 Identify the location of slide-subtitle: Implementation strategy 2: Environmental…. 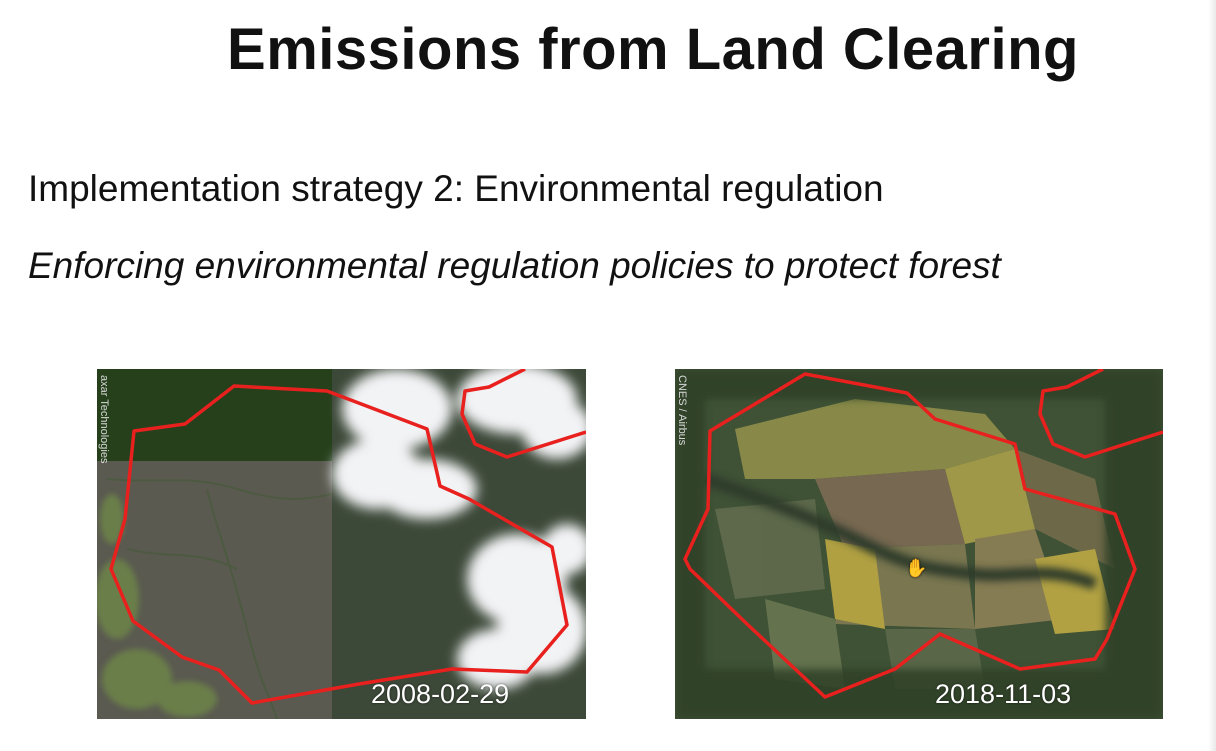
(456, 188).